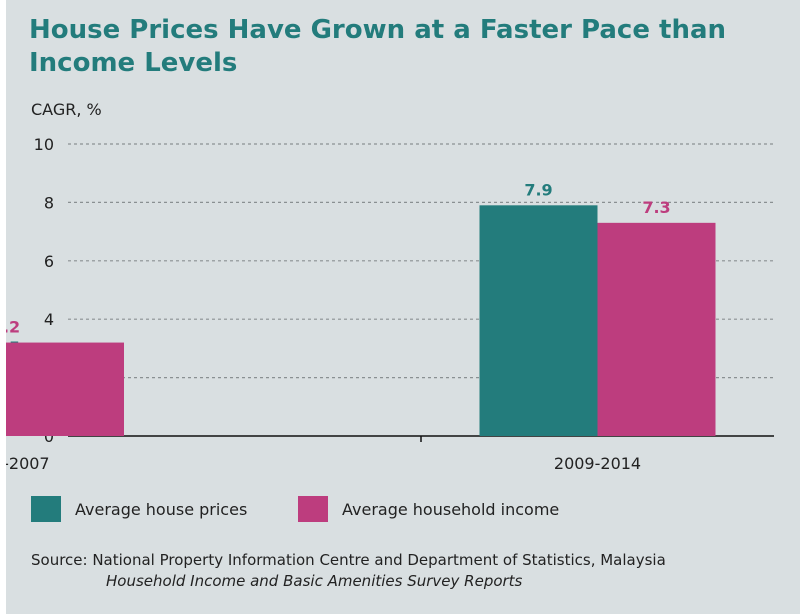  Describe the element at coordinates (49, 261) in the screenshot. I see `y-tick-label: 6` at that location.